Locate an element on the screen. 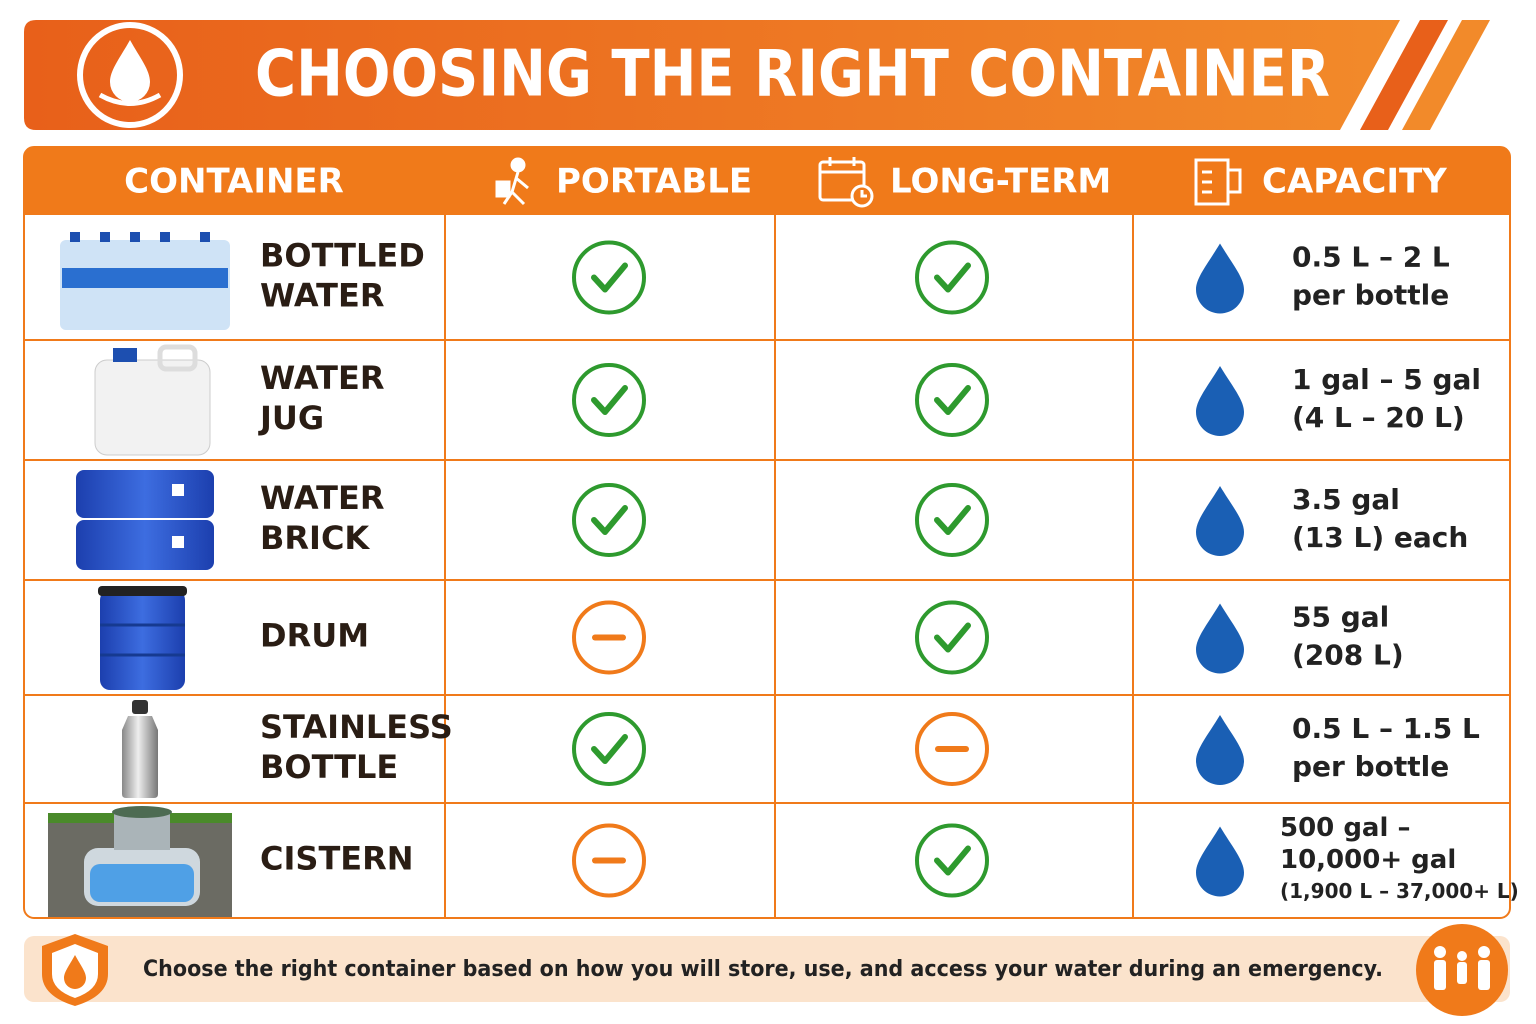 The image size is (1536, 1024). container-name: BRICK is located at coordinates (315, 538).